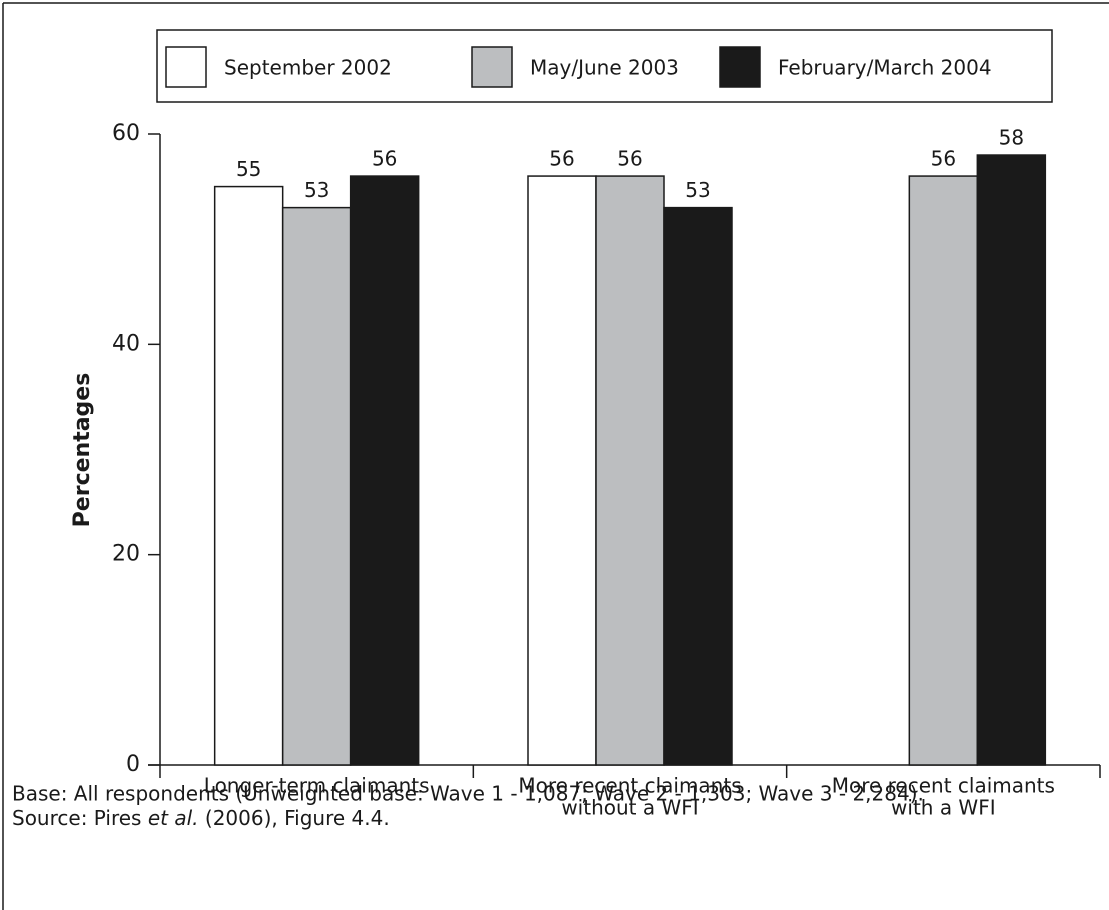 This screenshot has height=910, width=1109. I want to click on x-tick-label: without a WFI, so click(629, 808).